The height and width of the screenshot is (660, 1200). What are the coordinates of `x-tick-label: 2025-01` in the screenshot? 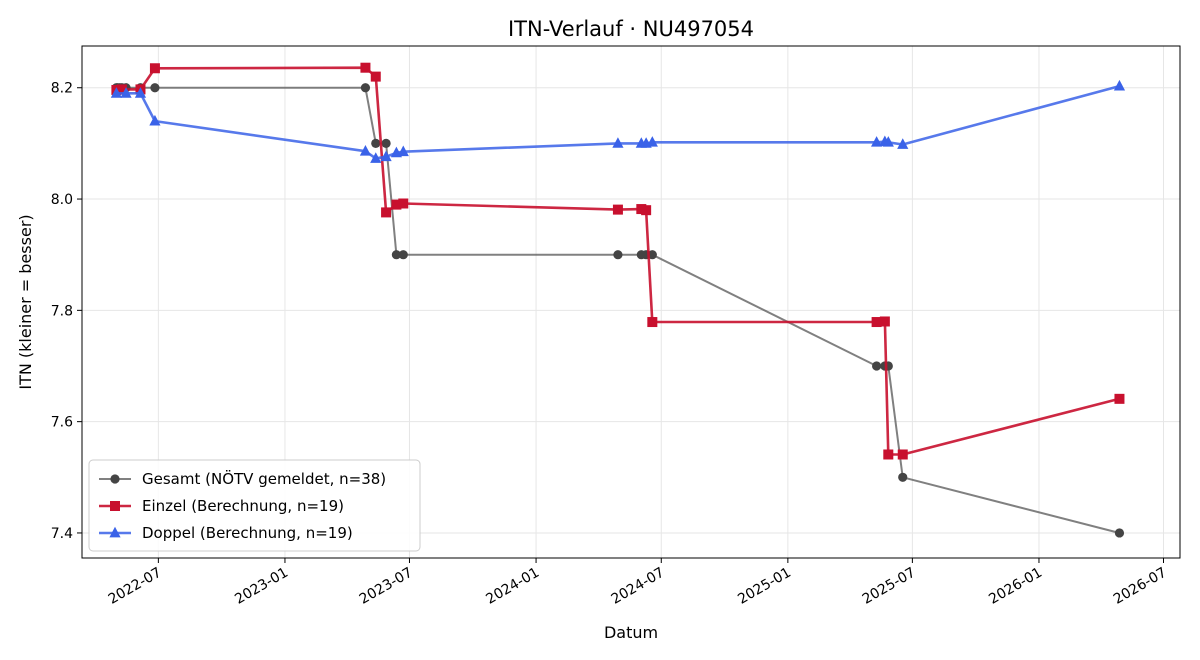 It's located at (764, 586).